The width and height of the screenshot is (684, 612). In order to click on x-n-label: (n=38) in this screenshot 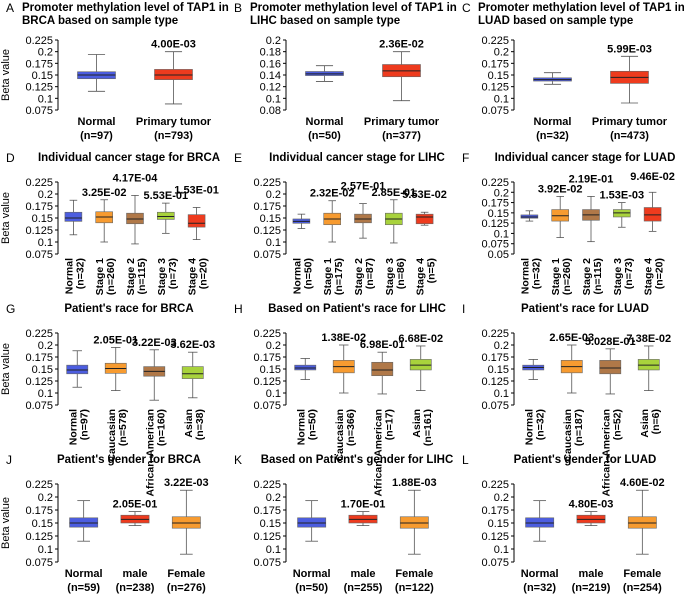, I will do `click(200, 424)`.